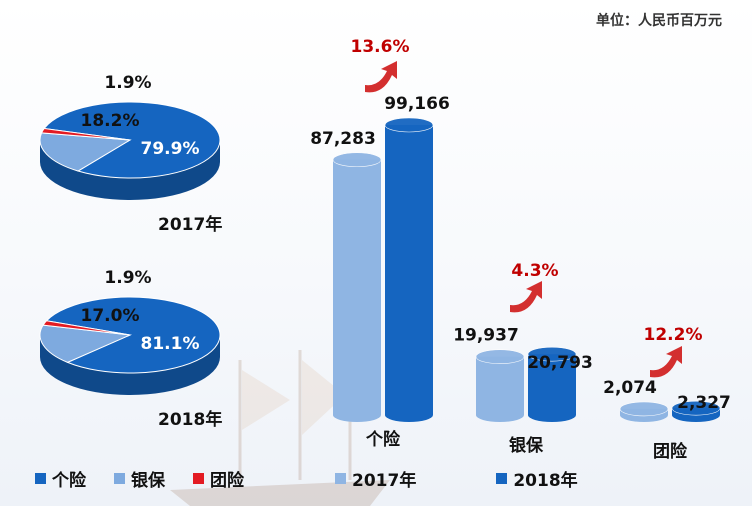 This screenshot has width=752, height=506. What do you see at coordinates (148, 481) in the screenshot?
I see `legend-label-banc: 银保` at bounding box center [148, 481].